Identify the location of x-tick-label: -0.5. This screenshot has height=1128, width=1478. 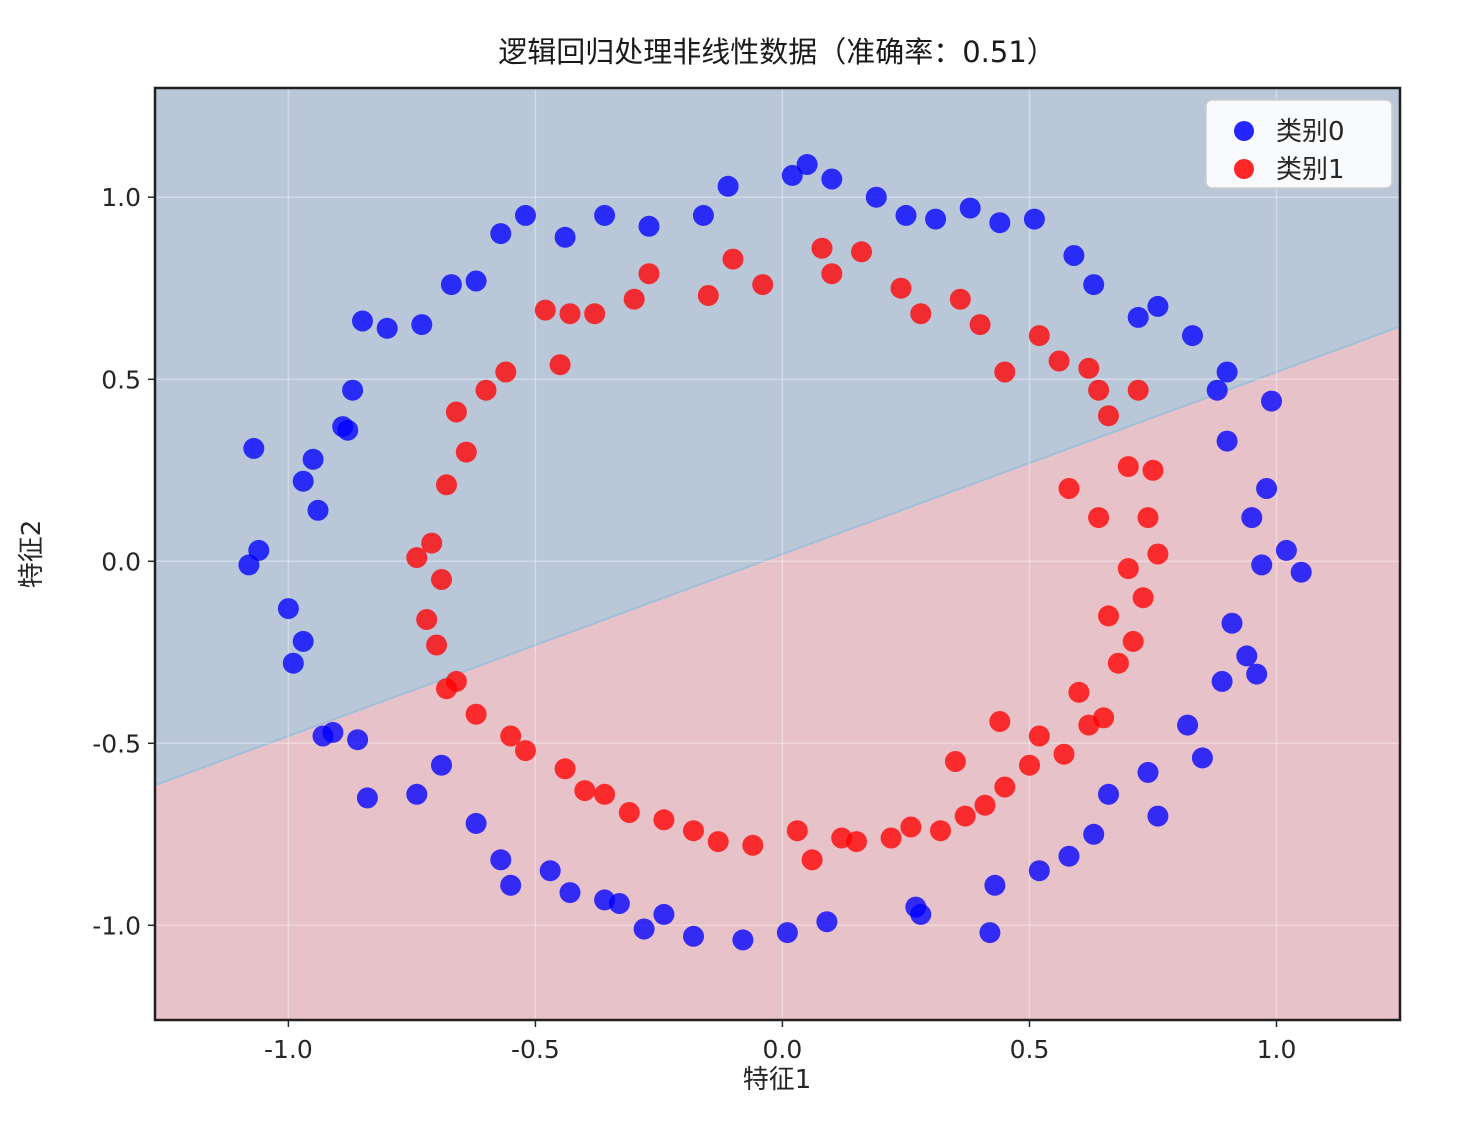
(535, 1049).